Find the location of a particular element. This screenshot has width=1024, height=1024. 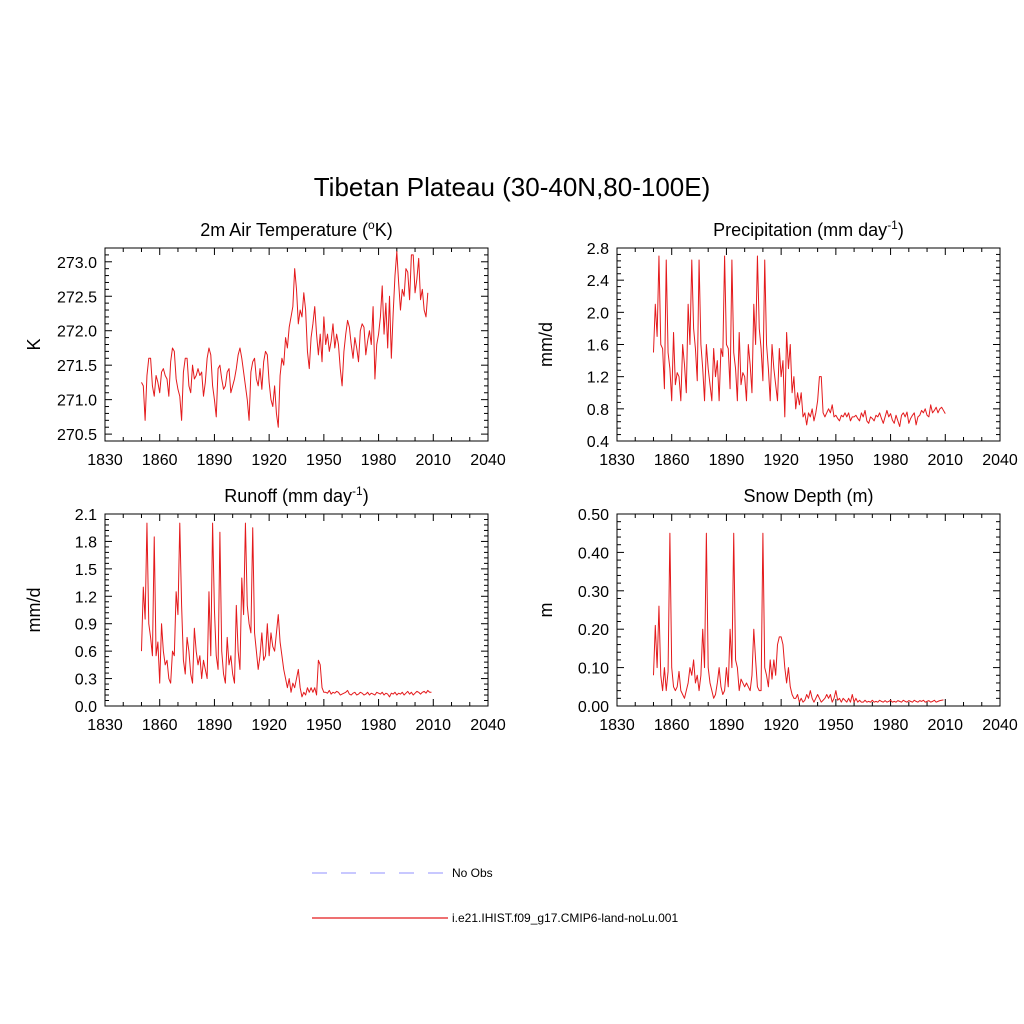

y-tick-label: 2.4 is located at coordinates (598, 281).